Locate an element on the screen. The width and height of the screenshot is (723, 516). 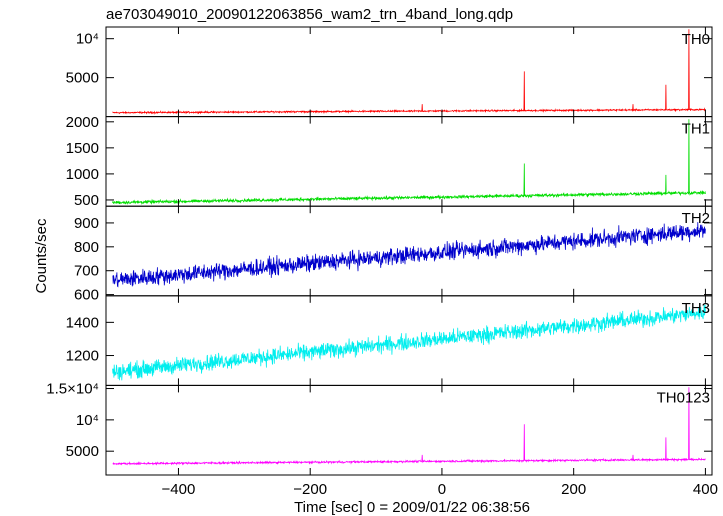
x-tick-label: −400 is located at coordinates (179, 489).